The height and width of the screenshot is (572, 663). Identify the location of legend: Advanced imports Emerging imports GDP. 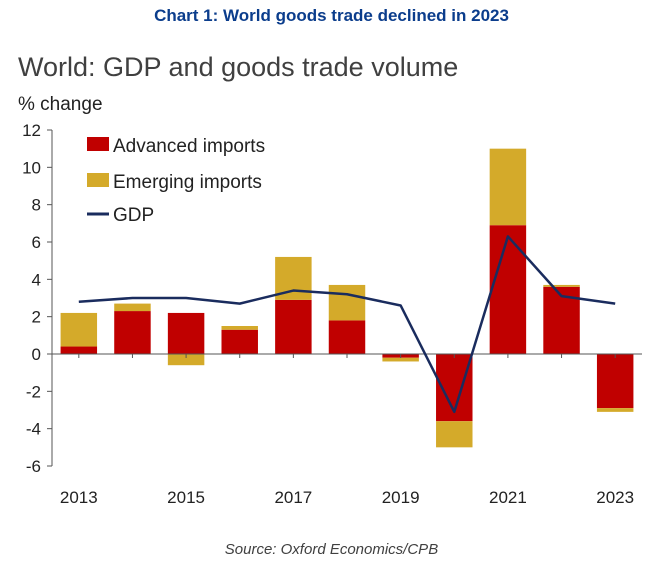
(176, 181).